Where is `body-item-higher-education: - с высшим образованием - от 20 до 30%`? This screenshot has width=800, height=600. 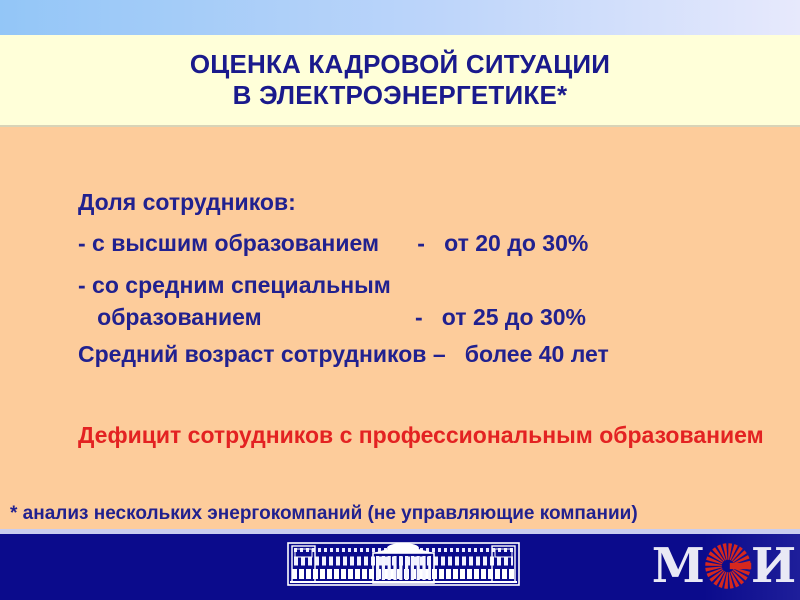 body-item-higher-education: - с высшим образованием - от 20 до 30% is located at coordinates (333, 243).